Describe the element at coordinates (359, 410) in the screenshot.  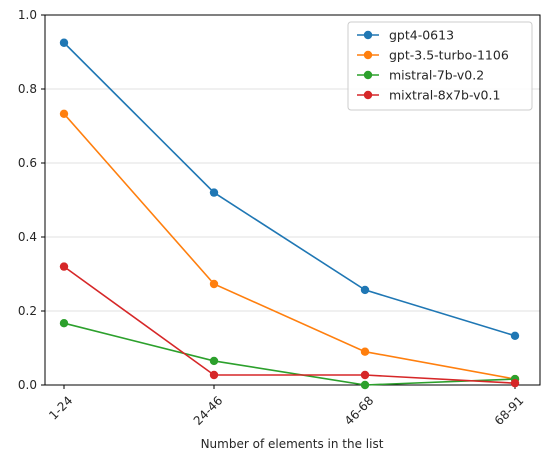
I see `x-tick-label: 46-68` at that location.